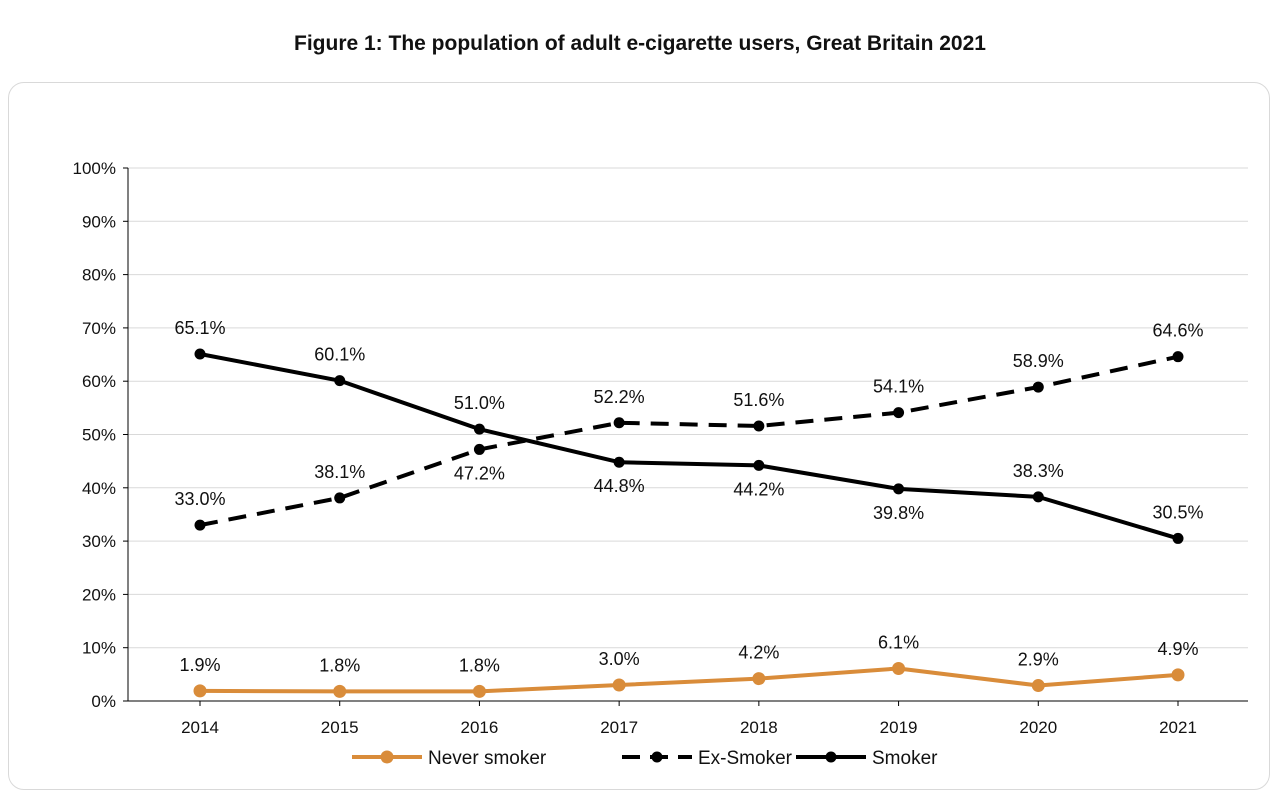 This screenshot has height=808, width=1280. Describe the element at coordinates (479, 473) in the screenshot. I see `data-label: 47.2%` at that location.